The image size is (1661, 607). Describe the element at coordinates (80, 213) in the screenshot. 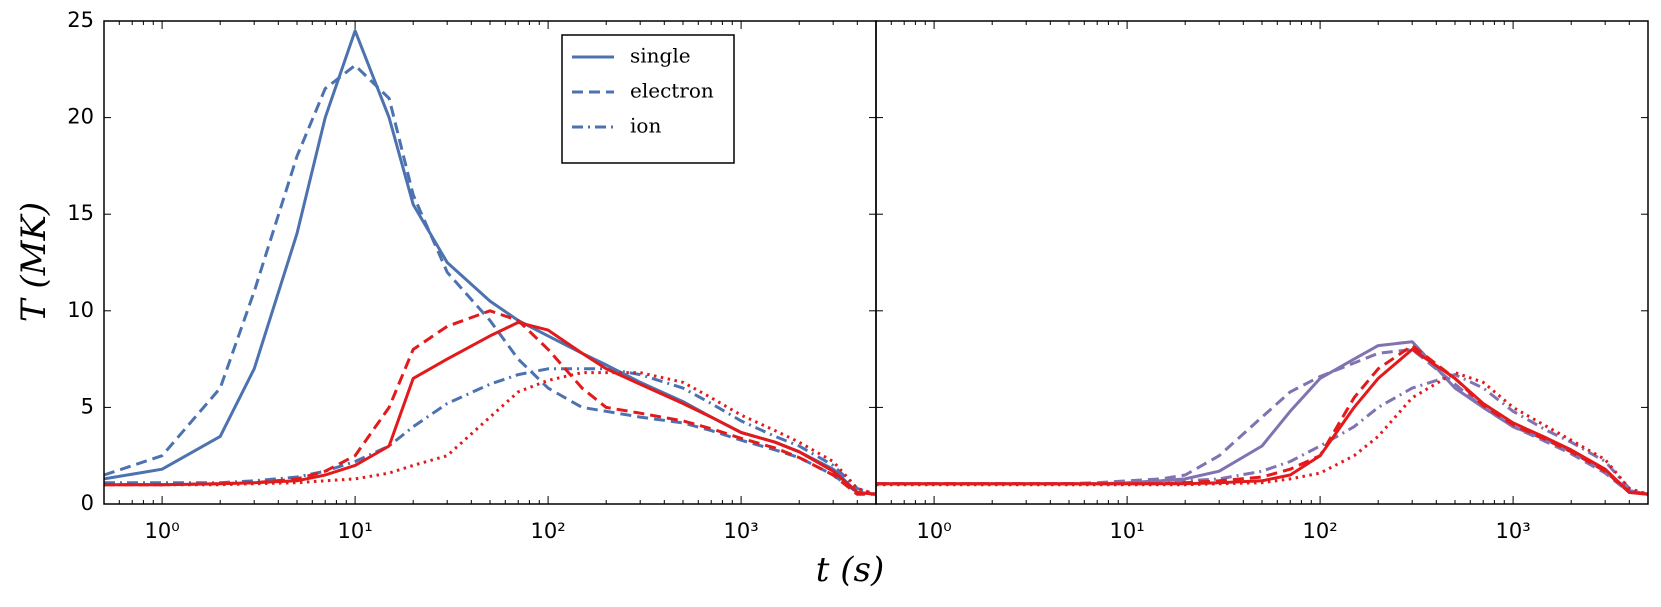

I see `y-tick-label: 15` at that location.